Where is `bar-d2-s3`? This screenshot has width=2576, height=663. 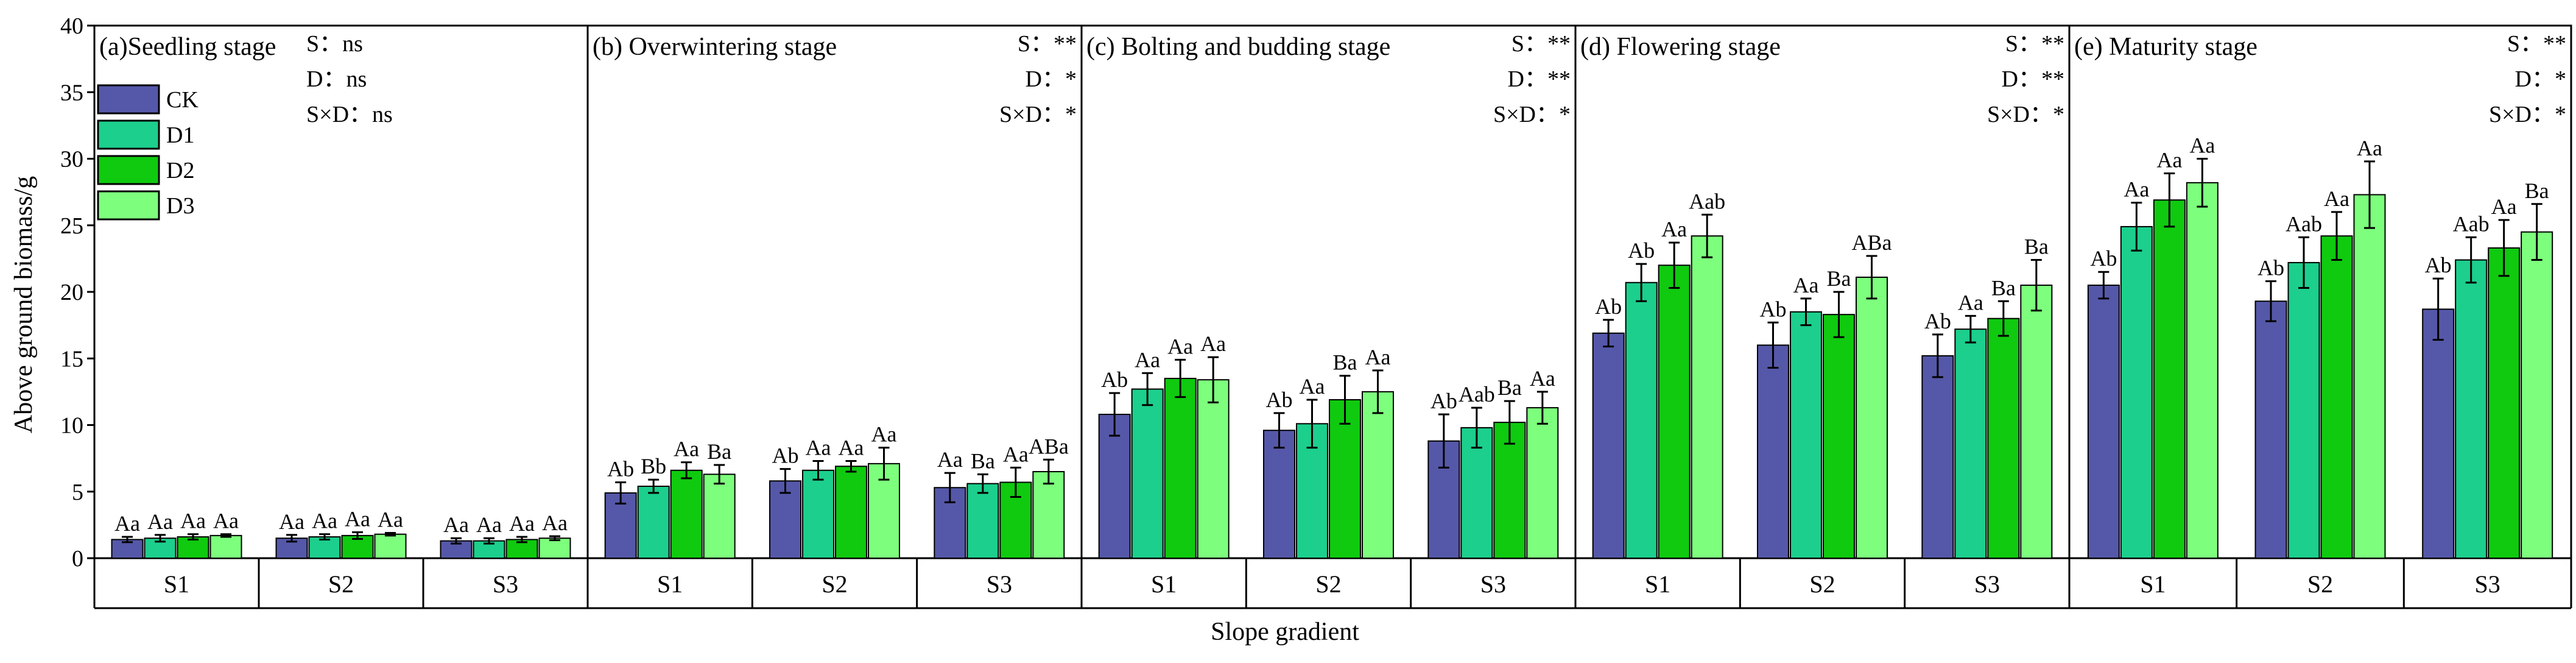
bar-d2-s3 is located at coordinates (2003, 438).